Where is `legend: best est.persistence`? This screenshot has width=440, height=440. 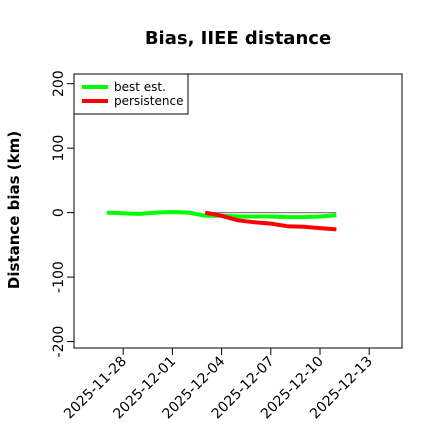
legend: best est.persistence is located at coordinates (131, 94).